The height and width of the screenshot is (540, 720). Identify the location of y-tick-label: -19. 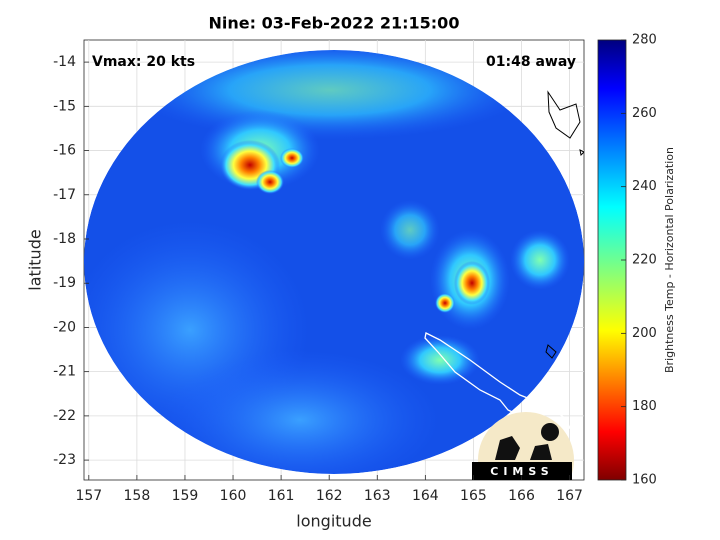
(64, 283).